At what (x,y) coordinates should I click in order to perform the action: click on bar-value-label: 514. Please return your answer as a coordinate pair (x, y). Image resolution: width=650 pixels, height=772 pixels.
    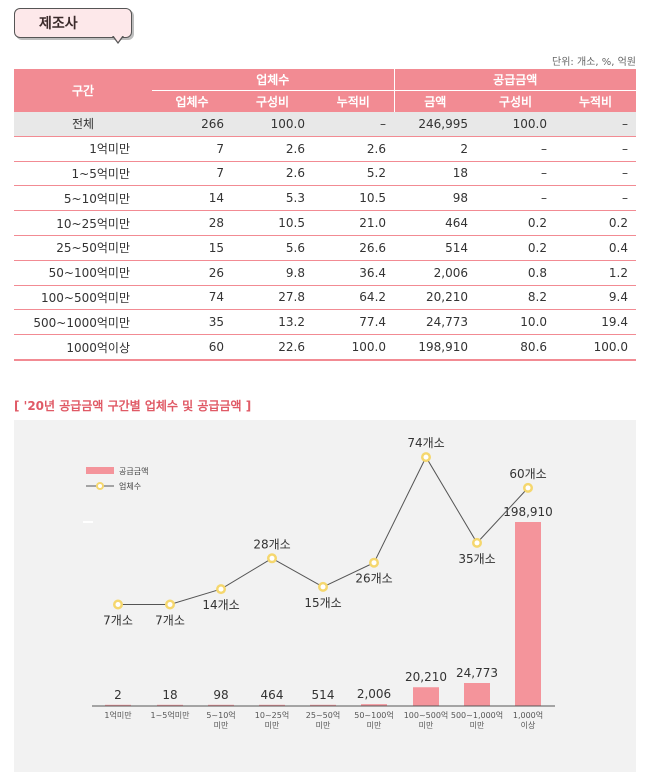
    Looking at the image, I should click on (323, 695).